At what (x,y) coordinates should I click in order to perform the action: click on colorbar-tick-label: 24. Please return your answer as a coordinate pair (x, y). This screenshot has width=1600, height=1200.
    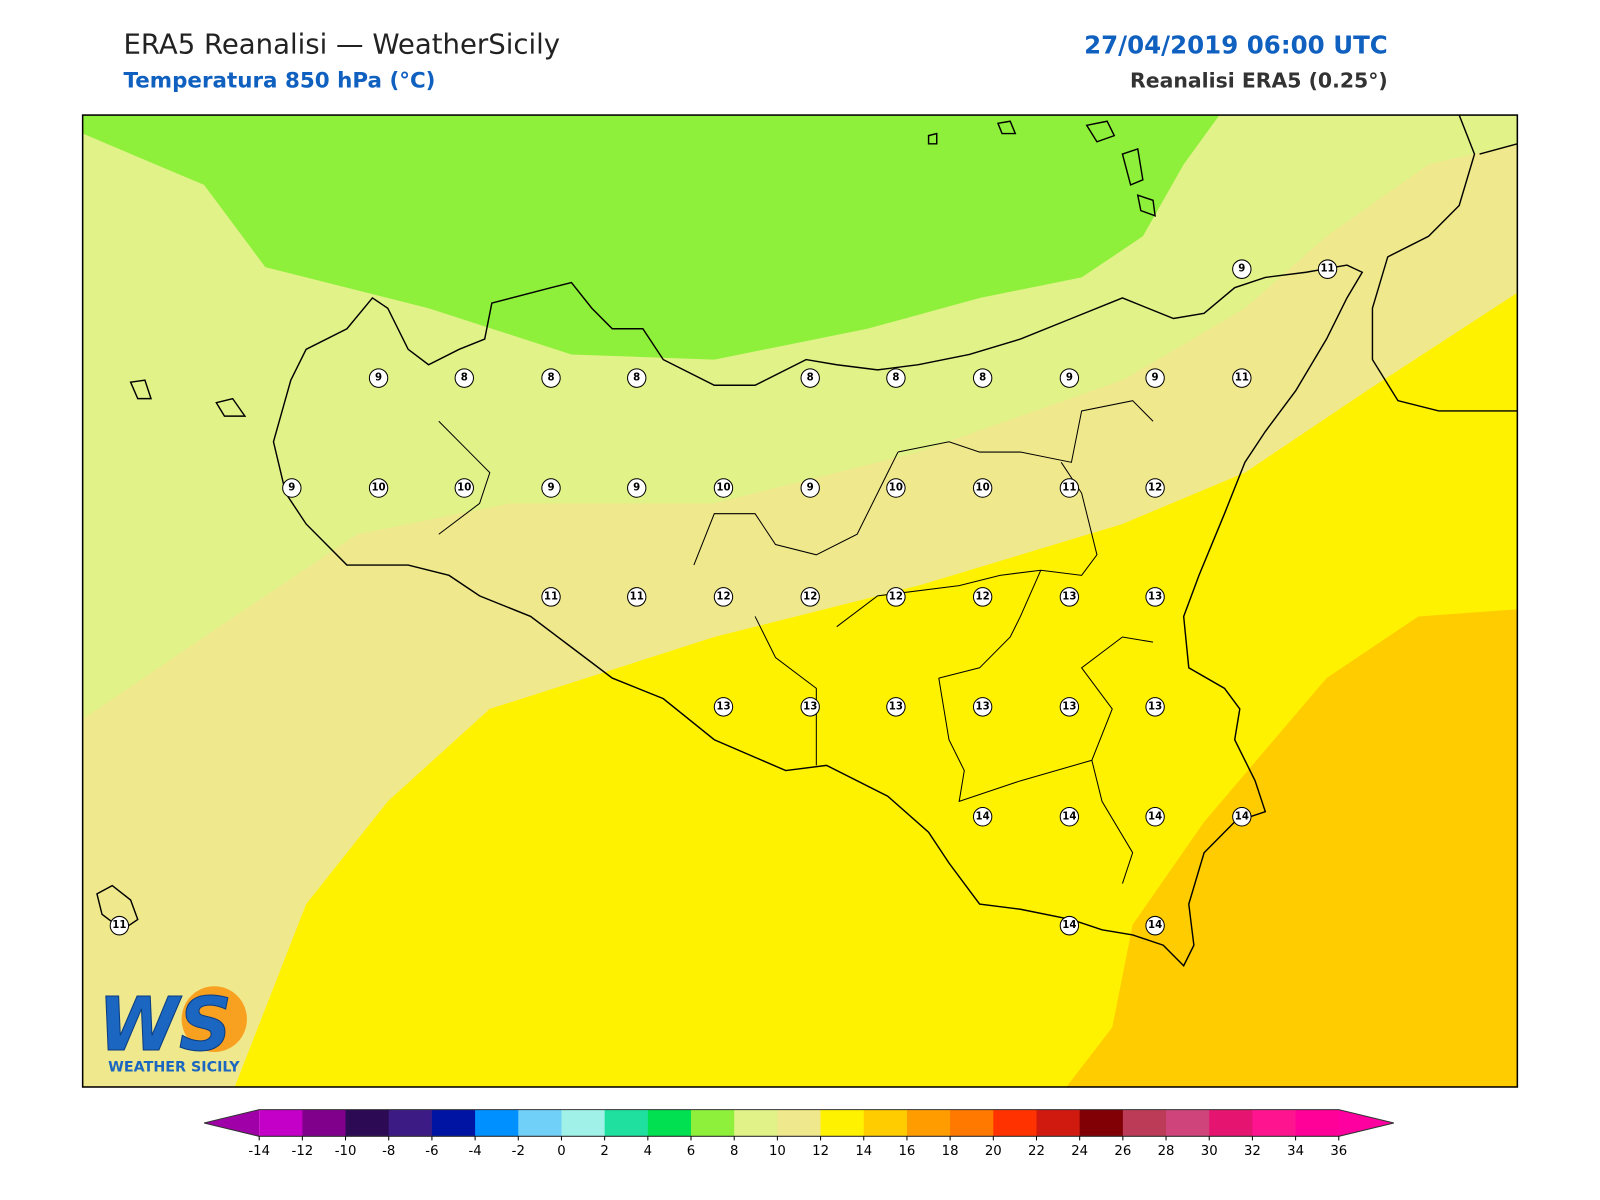
    Looking at the image, I should click on (1079, 1151).